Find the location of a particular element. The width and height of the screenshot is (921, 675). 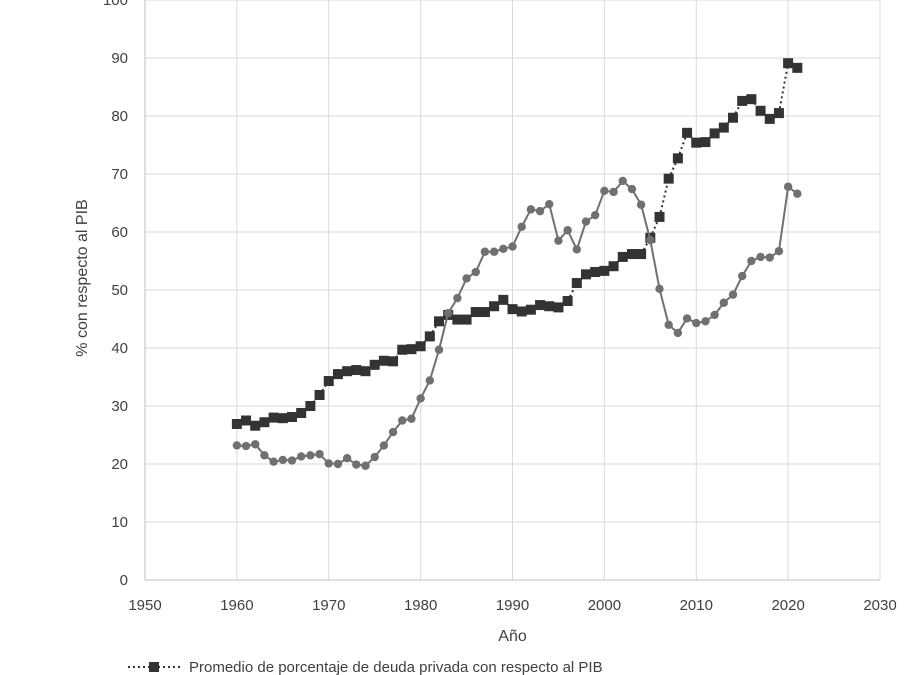

y-tick-label: 70 is located at coordinates (119, 174).